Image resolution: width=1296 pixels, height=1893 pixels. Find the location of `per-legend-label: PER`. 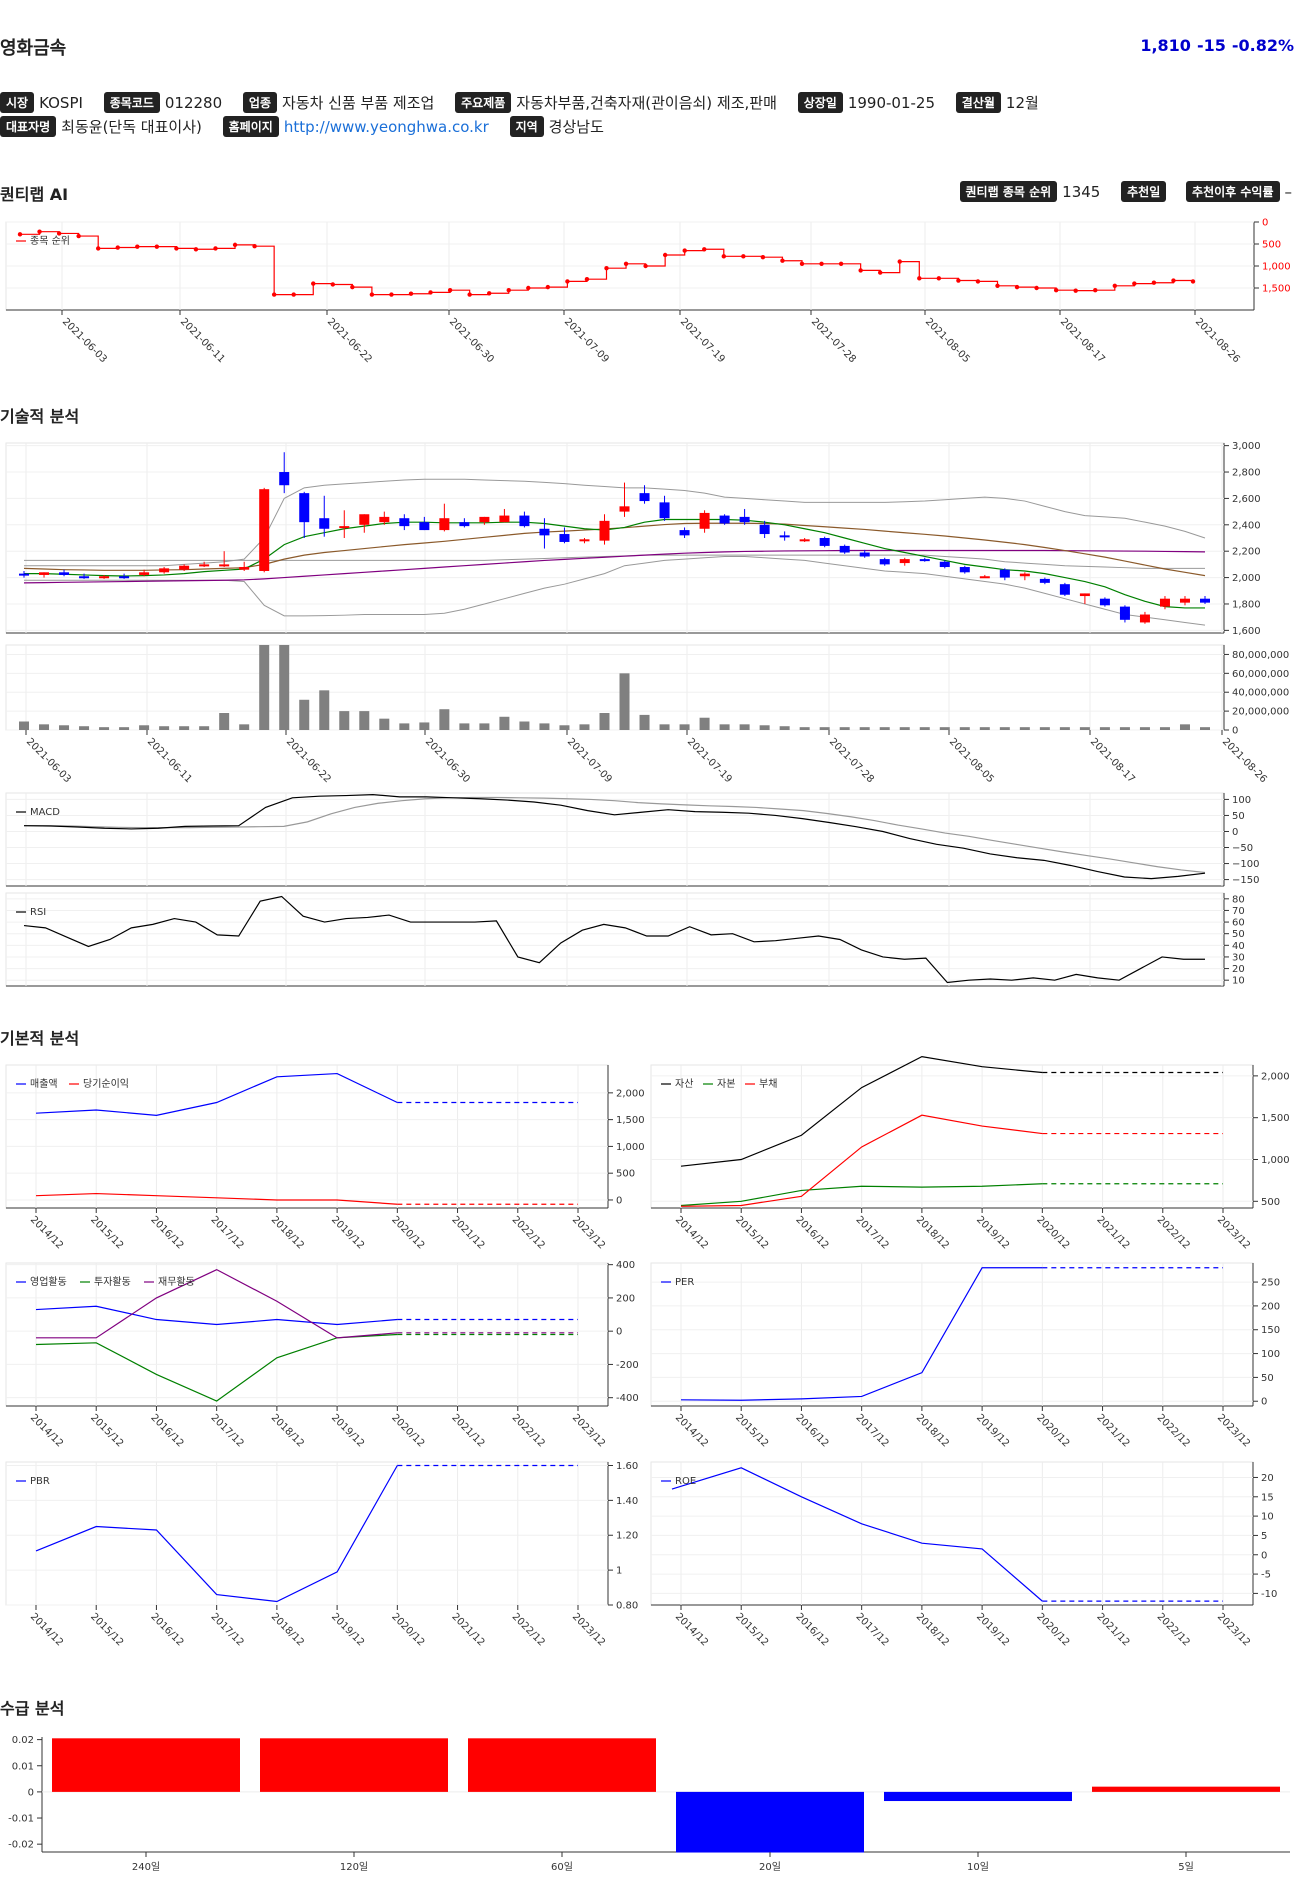

per-legend-label: PER is located at coordinates (684, 1282).